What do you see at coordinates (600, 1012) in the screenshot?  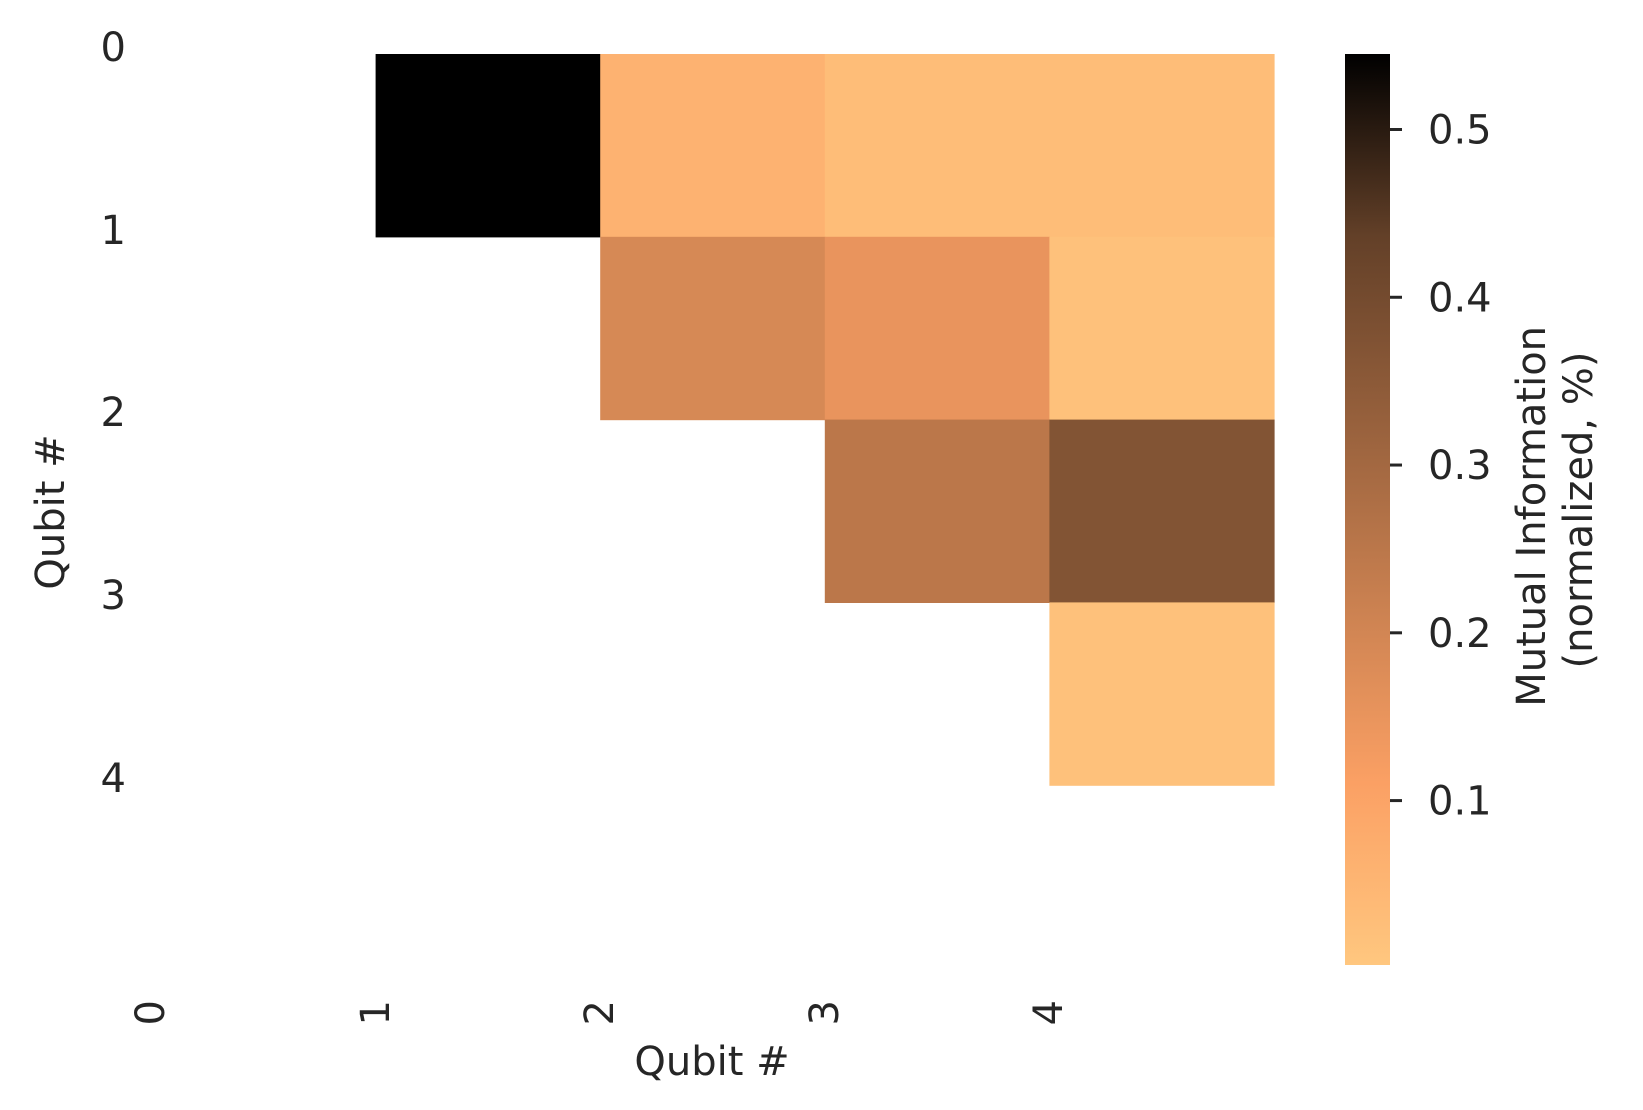 I see `x-tick-label: 2` at bounding box center [600, 1012].